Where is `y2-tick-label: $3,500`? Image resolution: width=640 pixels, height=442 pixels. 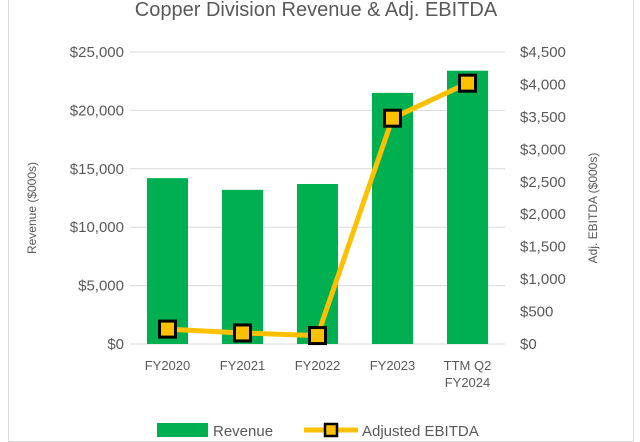 y2-tick-label: $3,500 is located at coordinates (543, 117).